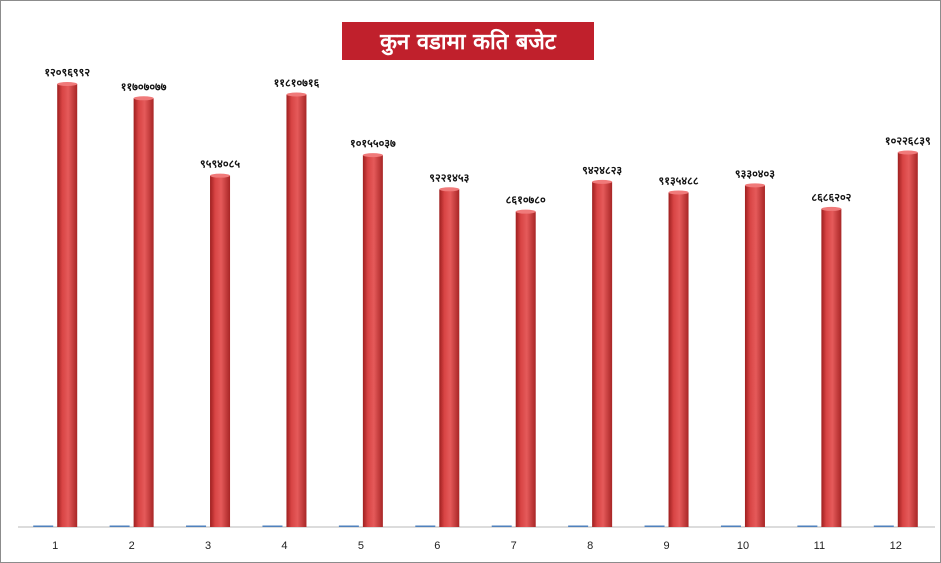  What do you see at coordinates (449, 177) in the screenshot?
I see `data-label: ९२२१४५३` at bounding box center [449, 177].